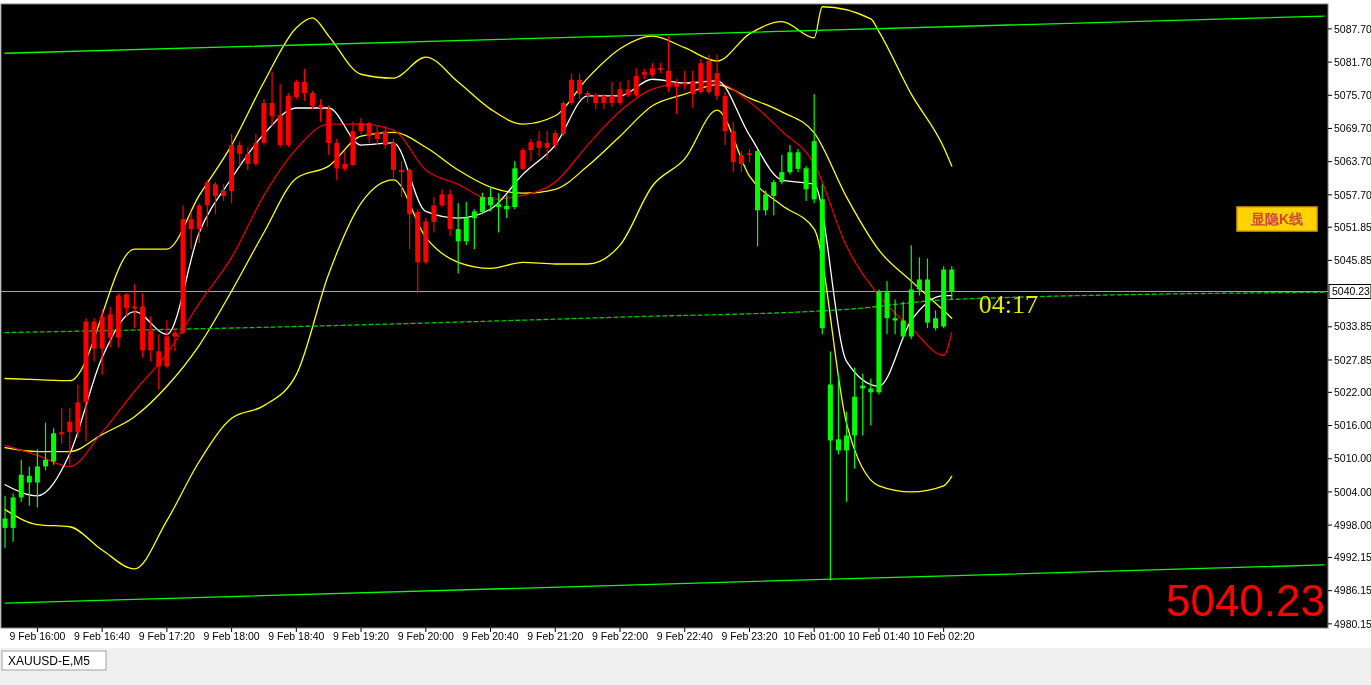  I want to click on x-tick-label: 10 Feb 02:20, so click(943, 636).